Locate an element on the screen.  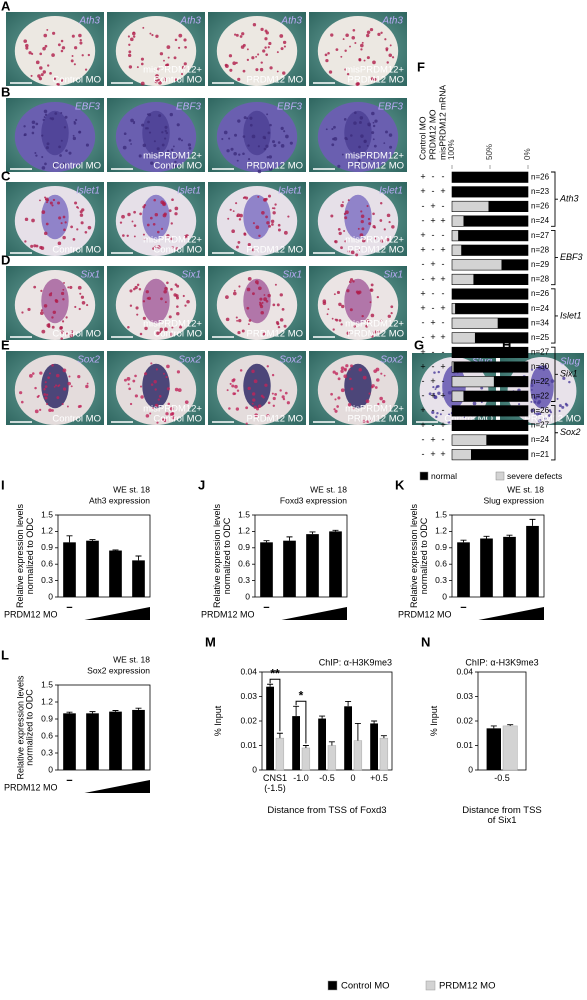
gene-label: Ath3 is located at coordinates (89, 21).